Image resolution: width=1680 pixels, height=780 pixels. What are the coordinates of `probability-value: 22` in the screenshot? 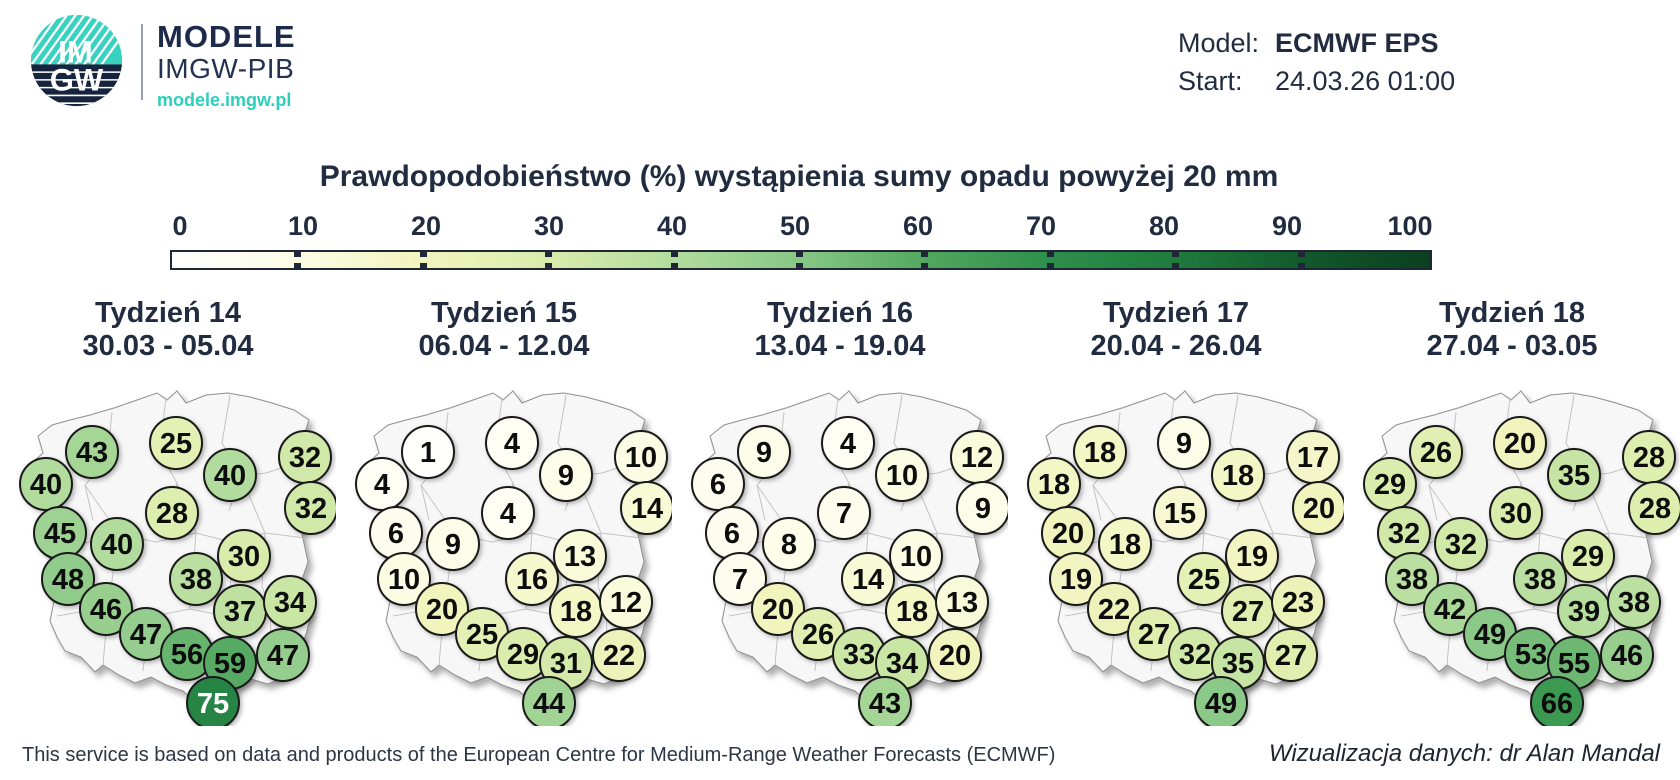 It's located at (1114, 610).